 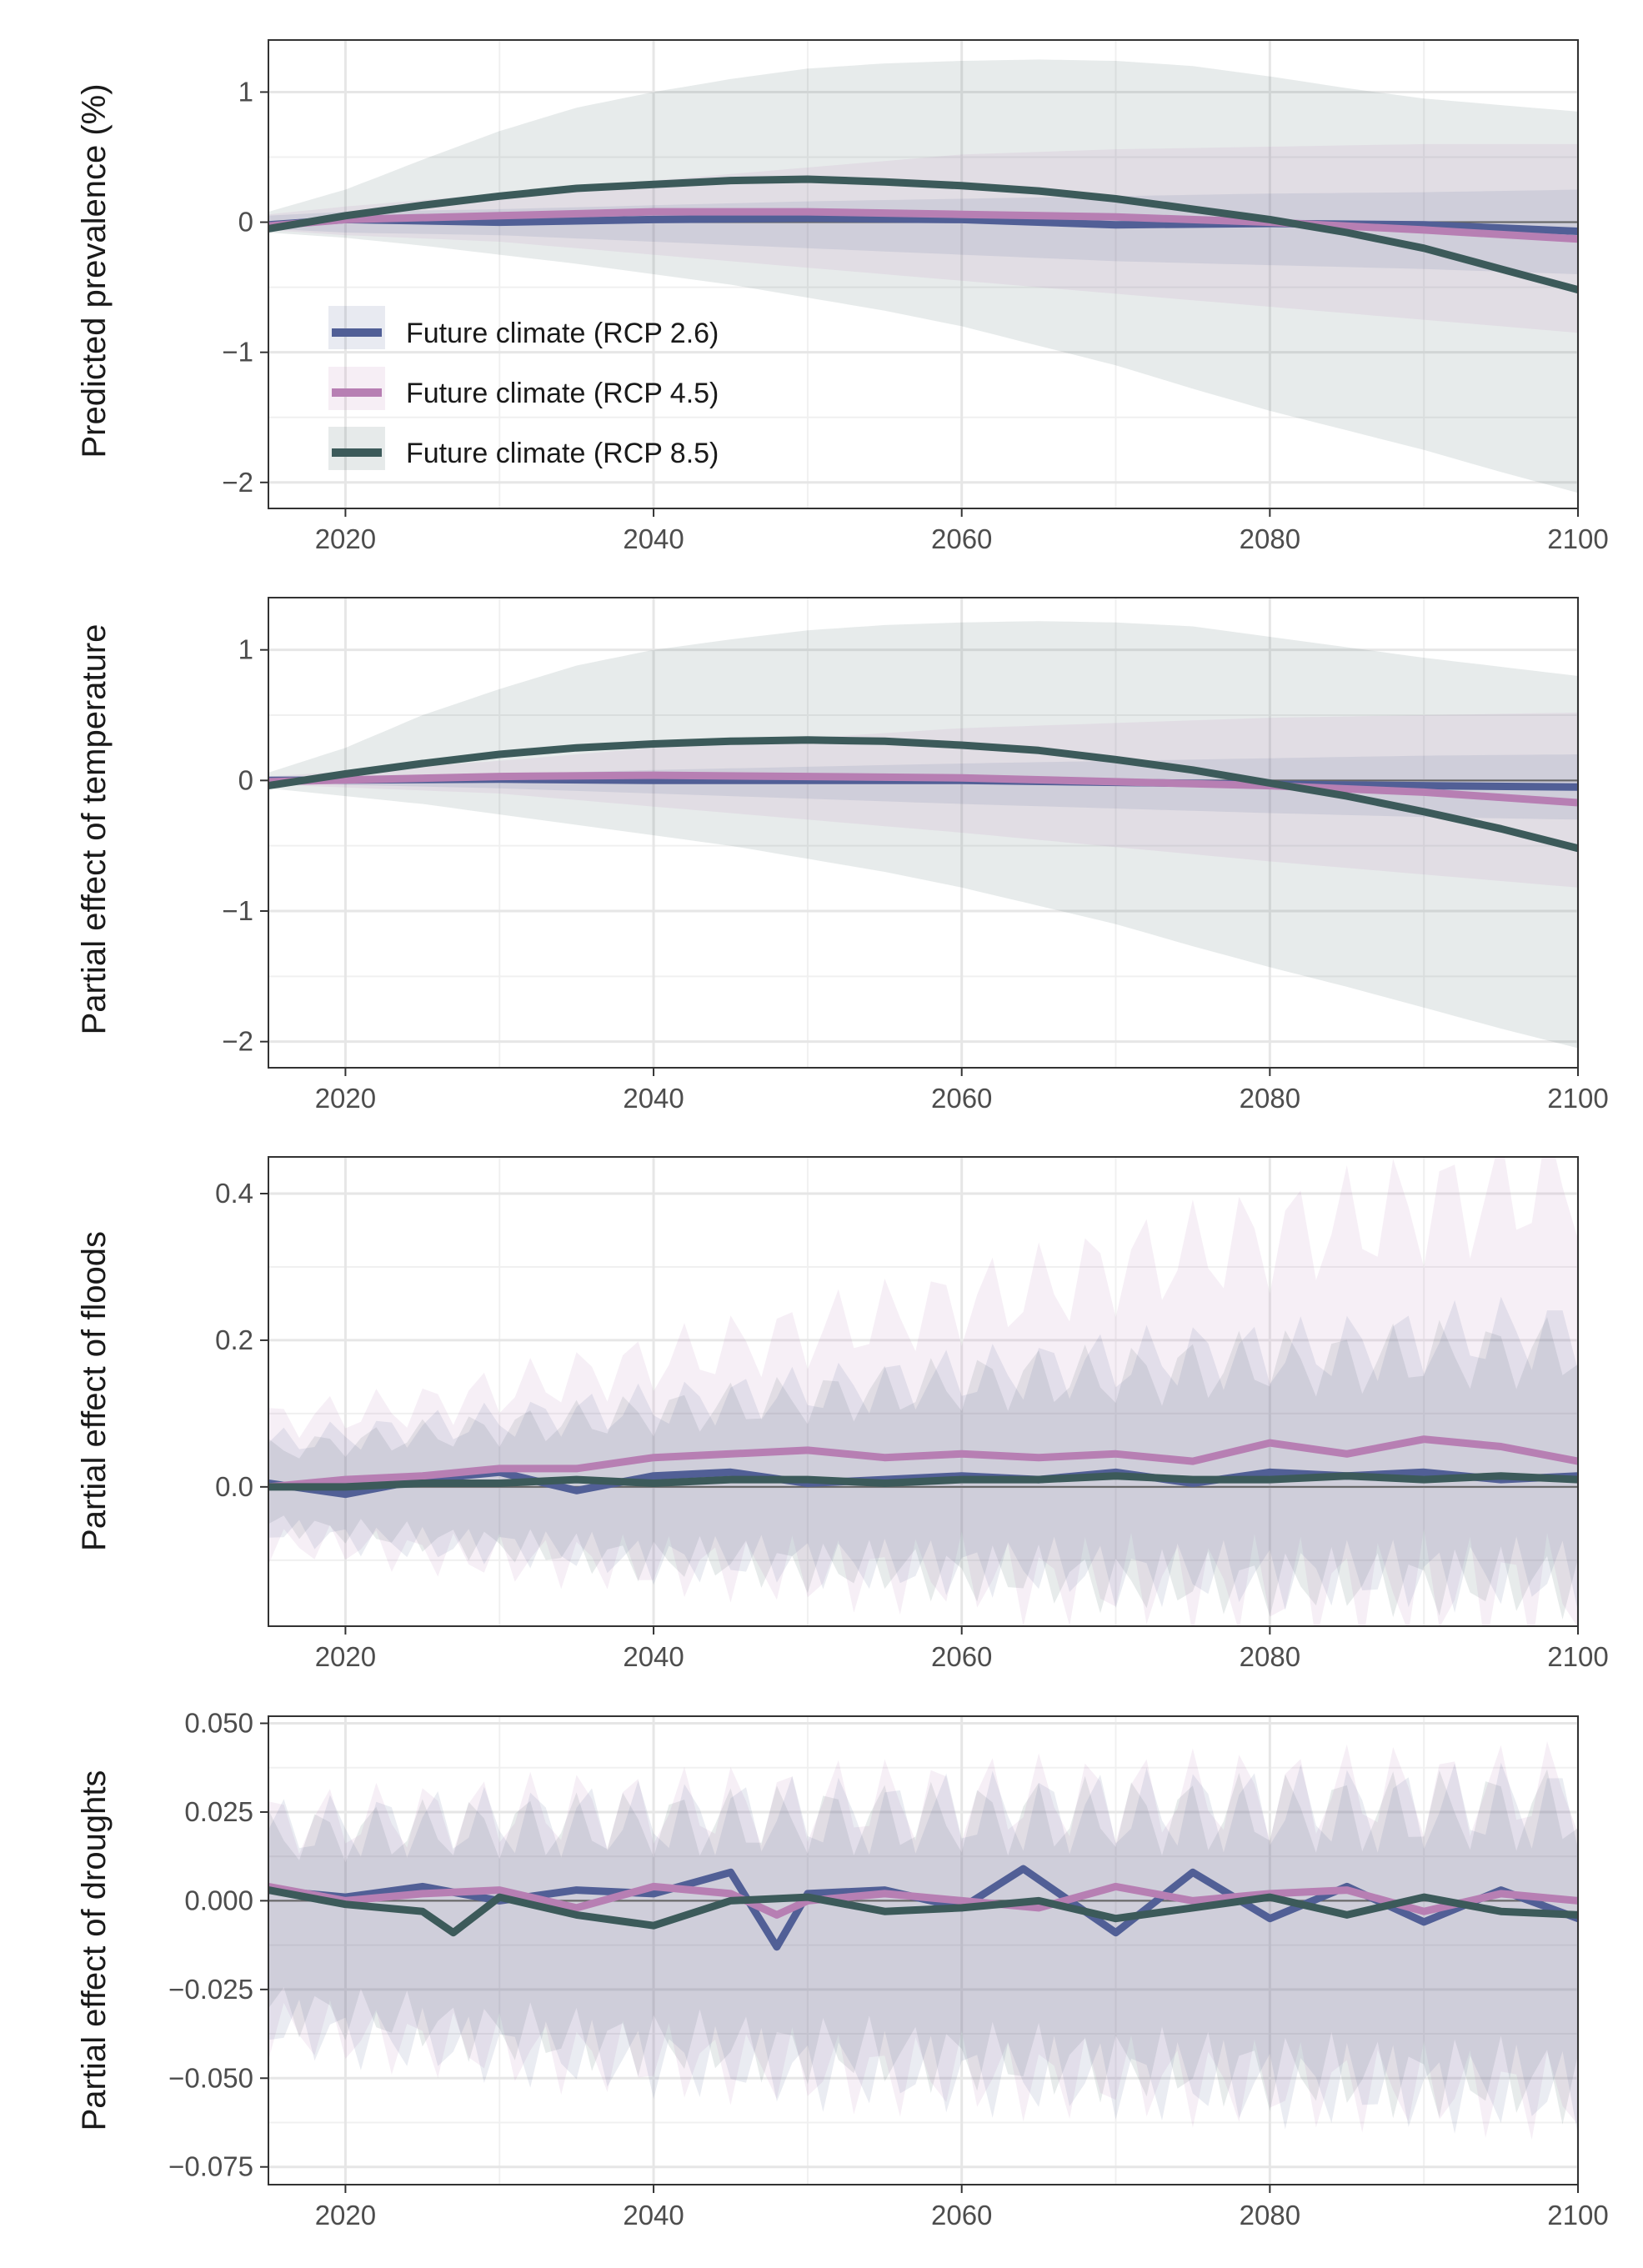 What do you see at coordinates (210, 2166) in the screenshot?
I see `y-tick-label: −0.075` at bounding box center [210, 2166].